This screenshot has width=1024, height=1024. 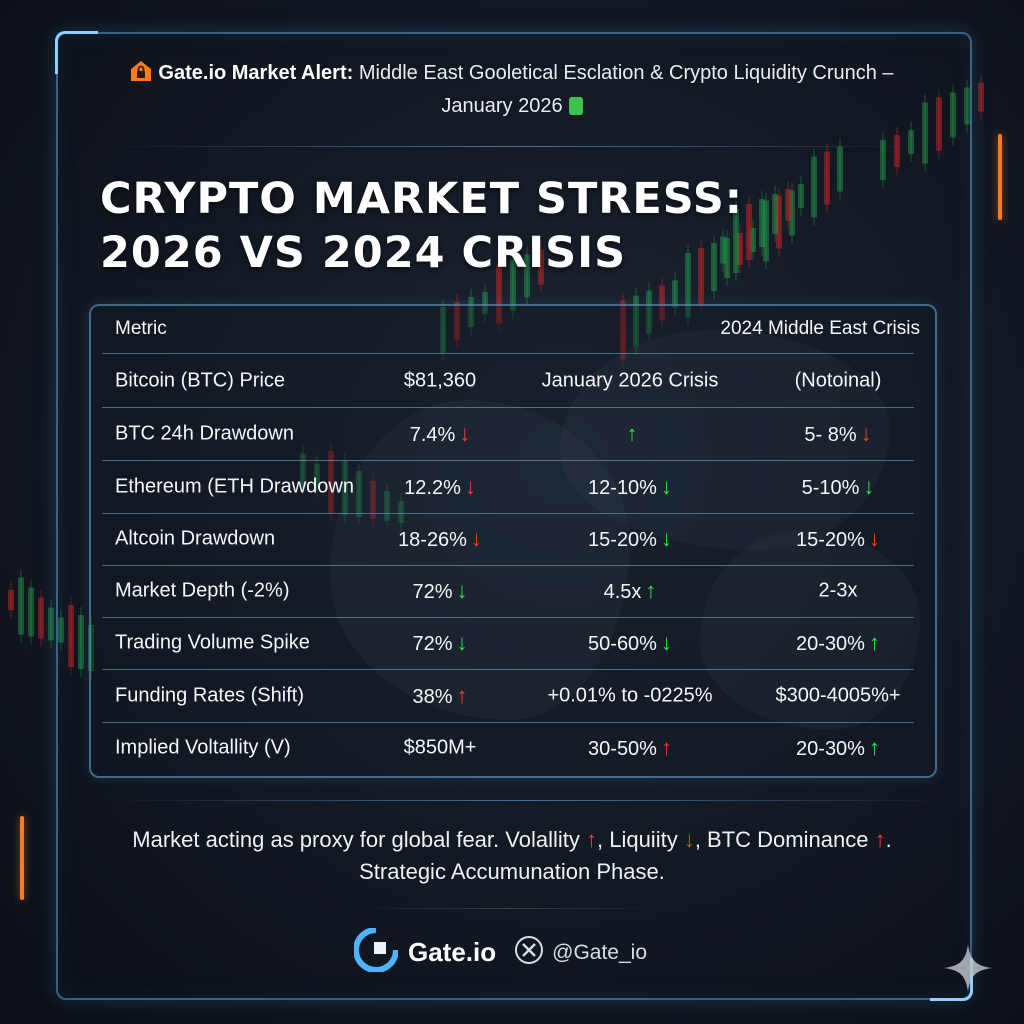 I want to click on x-logo-icon, so click(x=529, y=952).